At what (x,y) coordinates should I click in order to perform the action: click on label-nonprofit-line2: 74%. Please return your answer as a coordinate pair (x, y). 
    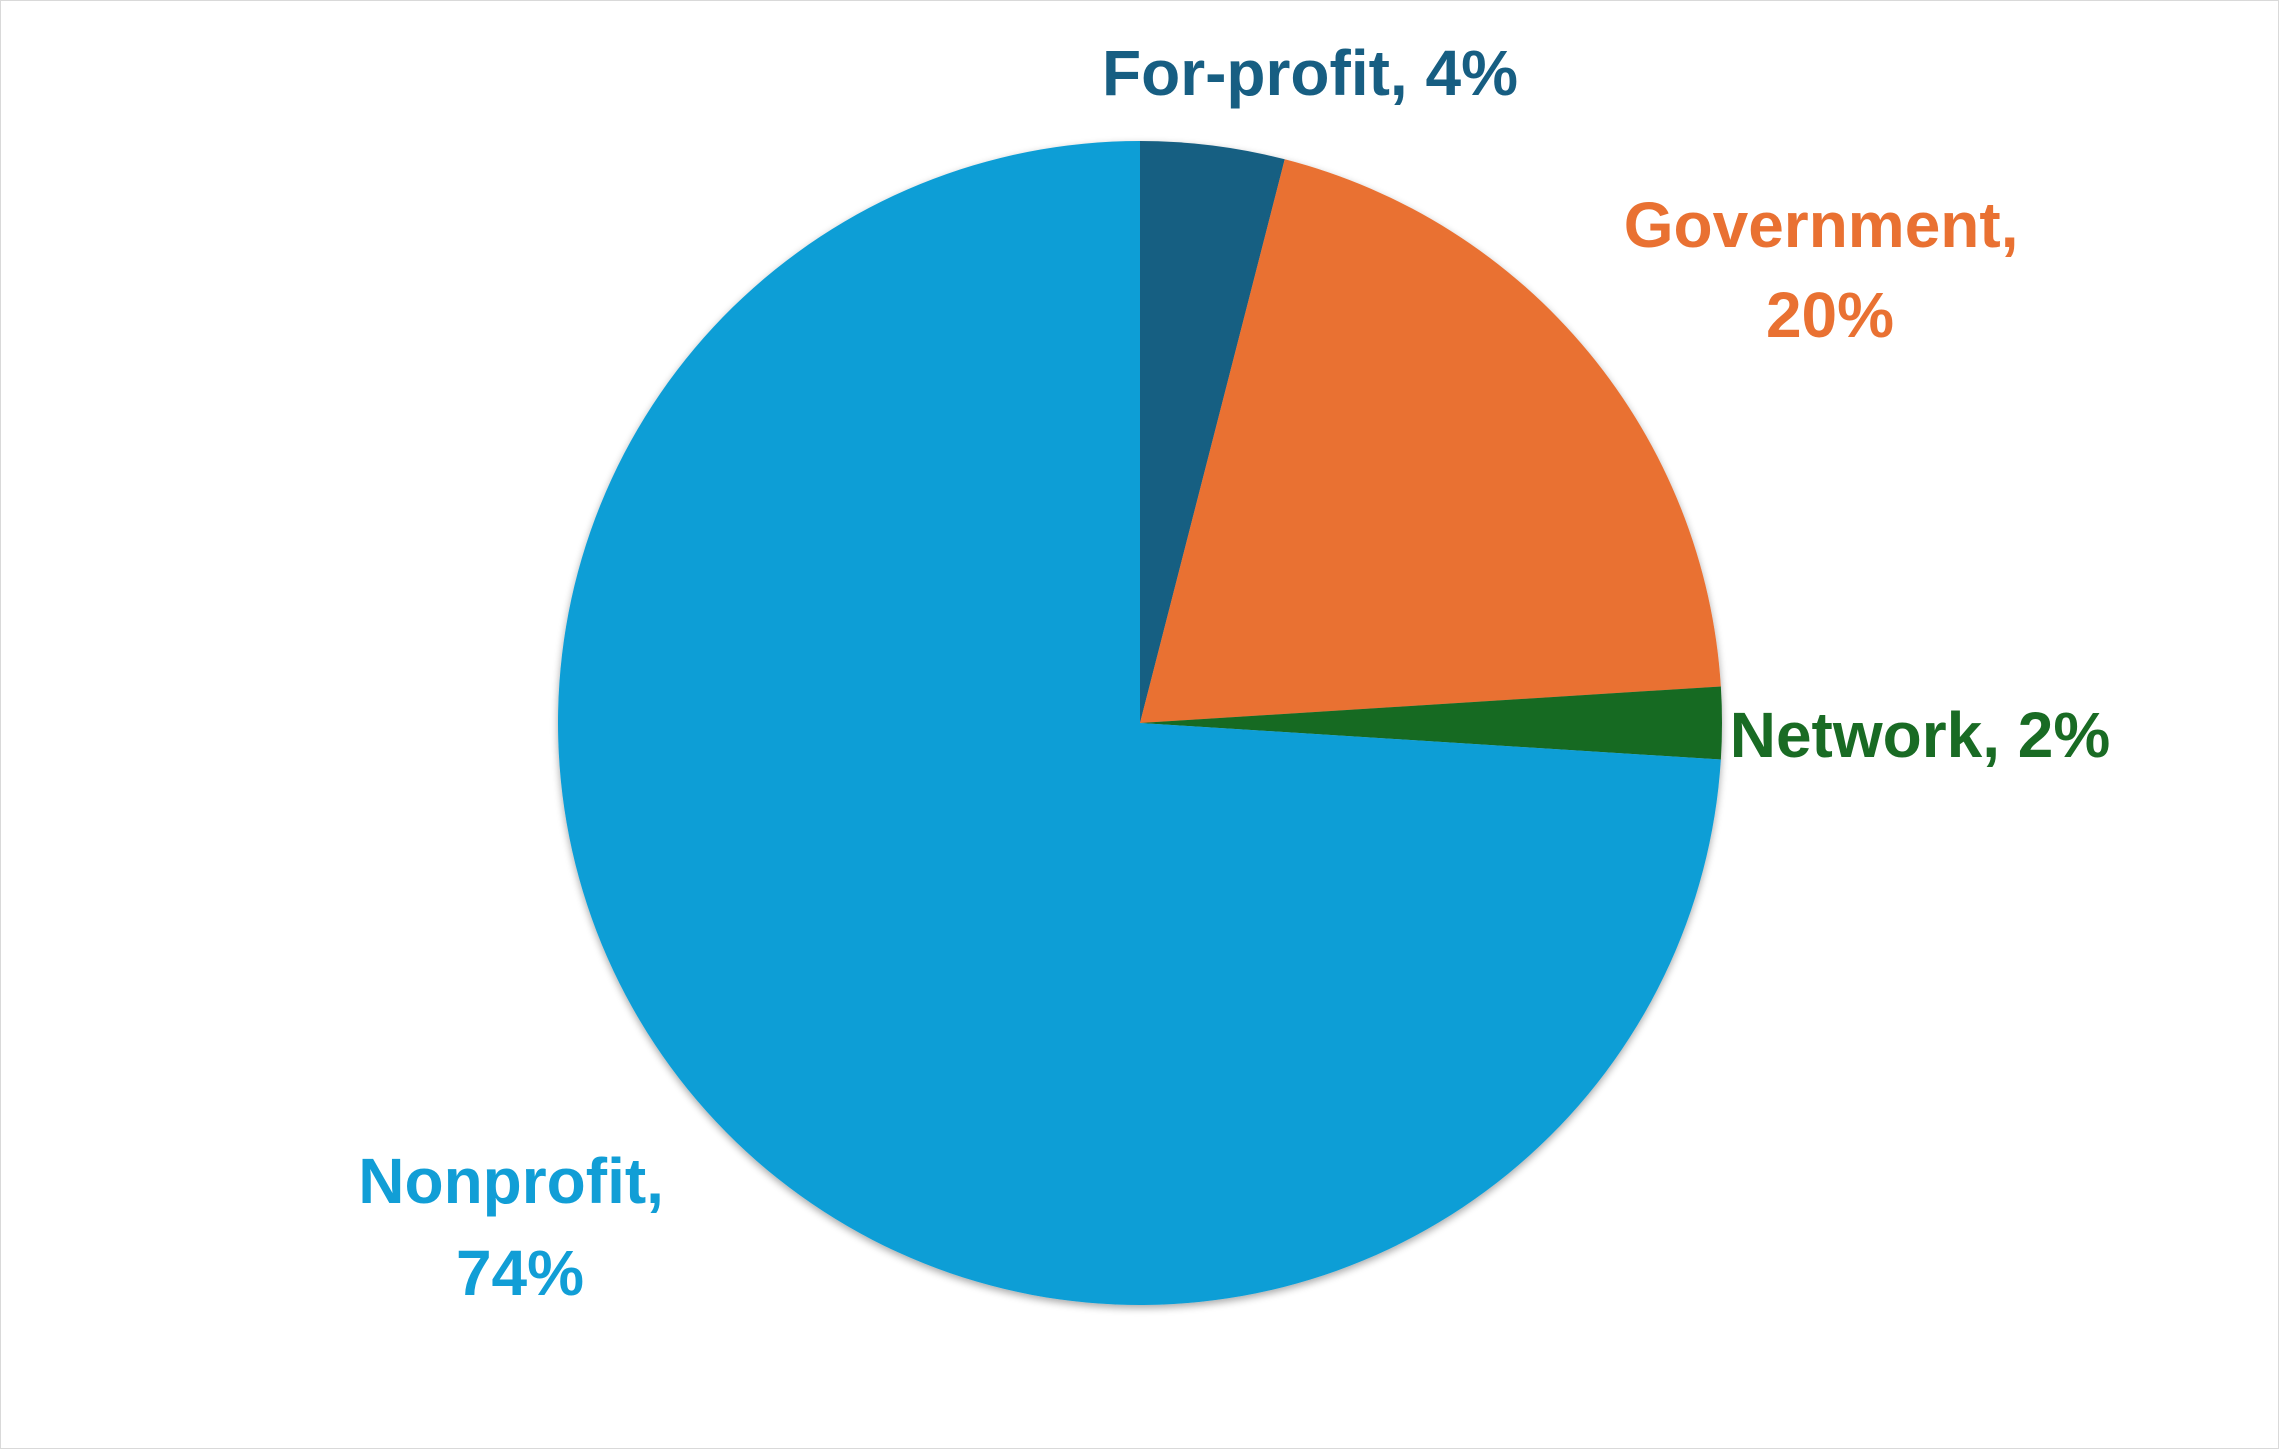
    Looking at the image, I should click on (520, 1273).